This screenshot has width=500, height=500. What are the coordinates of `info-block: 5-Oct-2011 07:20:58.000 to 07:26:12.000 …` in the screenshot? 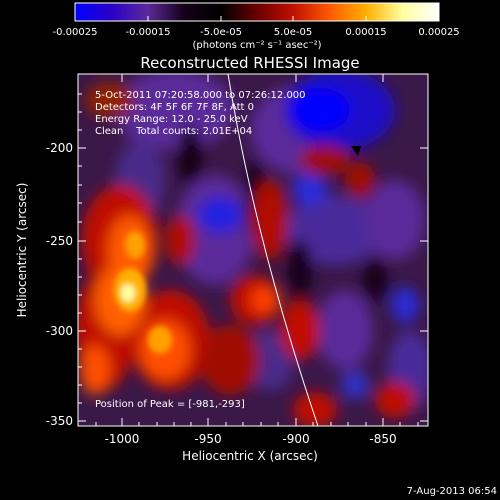 It's located at (200, 113).